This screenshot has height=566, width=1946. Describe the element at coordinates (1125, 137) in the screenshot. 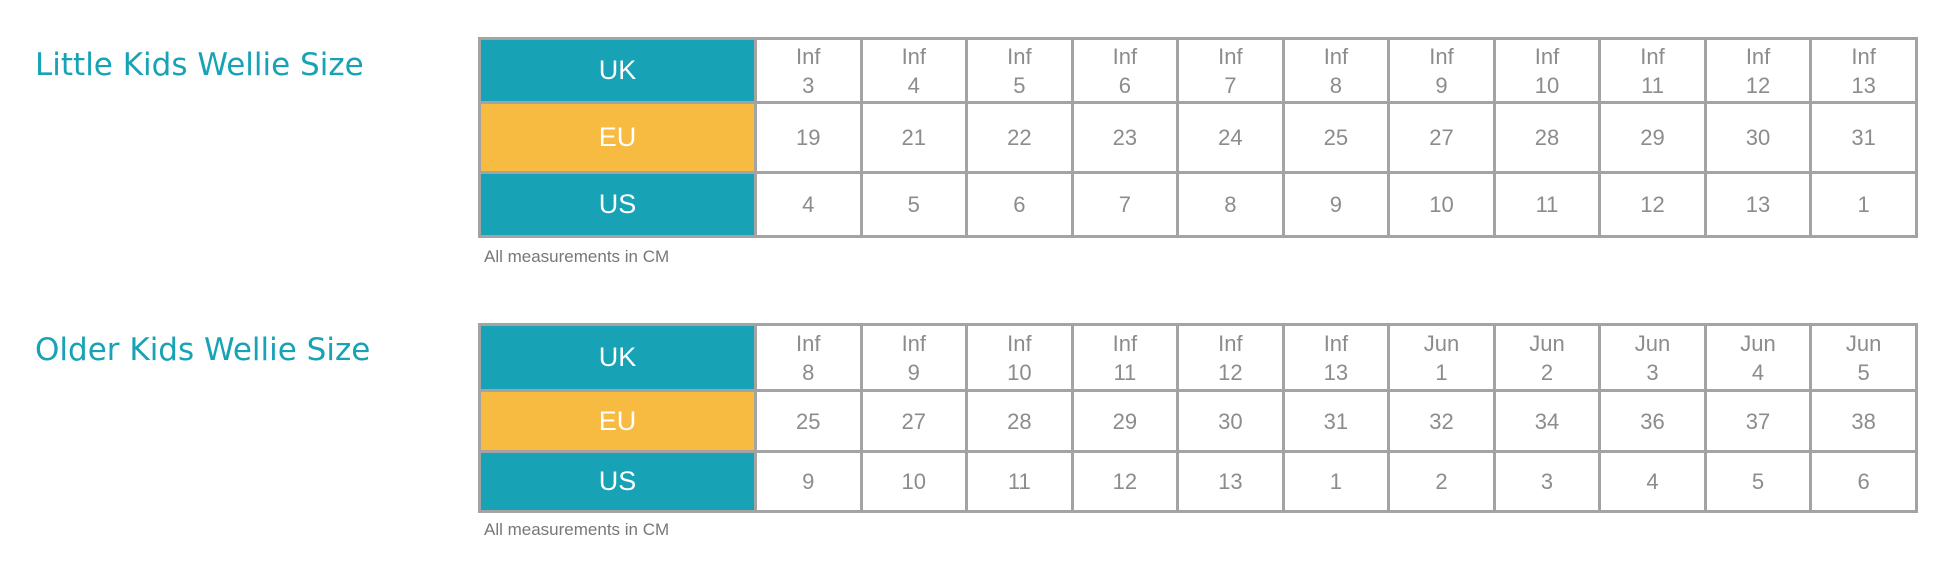

I see `eu-size-cell: 23` at that location.